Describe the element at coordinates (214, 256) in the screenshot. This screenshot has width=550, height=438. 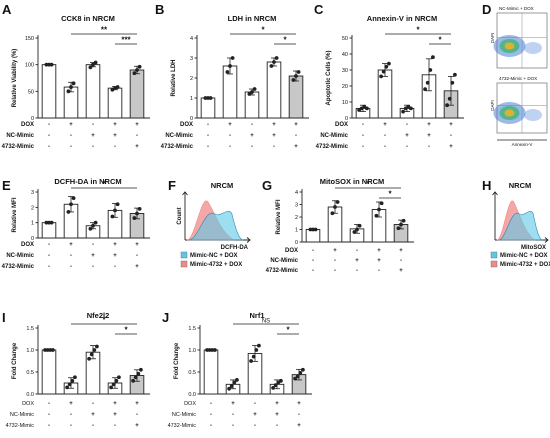
I see `legend-label: Mimic-NC + DOX` at that location.